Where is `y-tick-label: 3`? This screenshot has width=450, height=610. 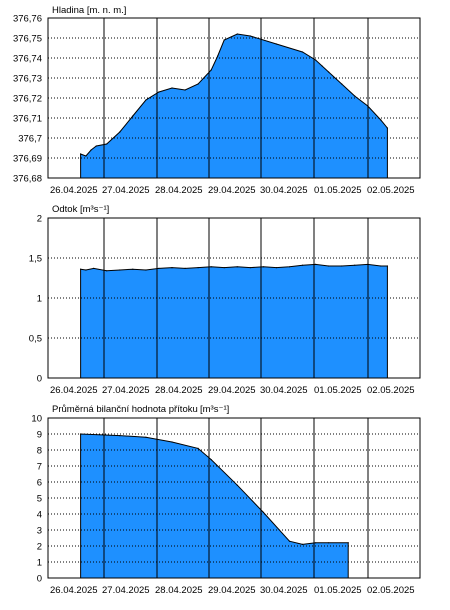 y-tick-label: 3 is located at coordinates (39, 531).